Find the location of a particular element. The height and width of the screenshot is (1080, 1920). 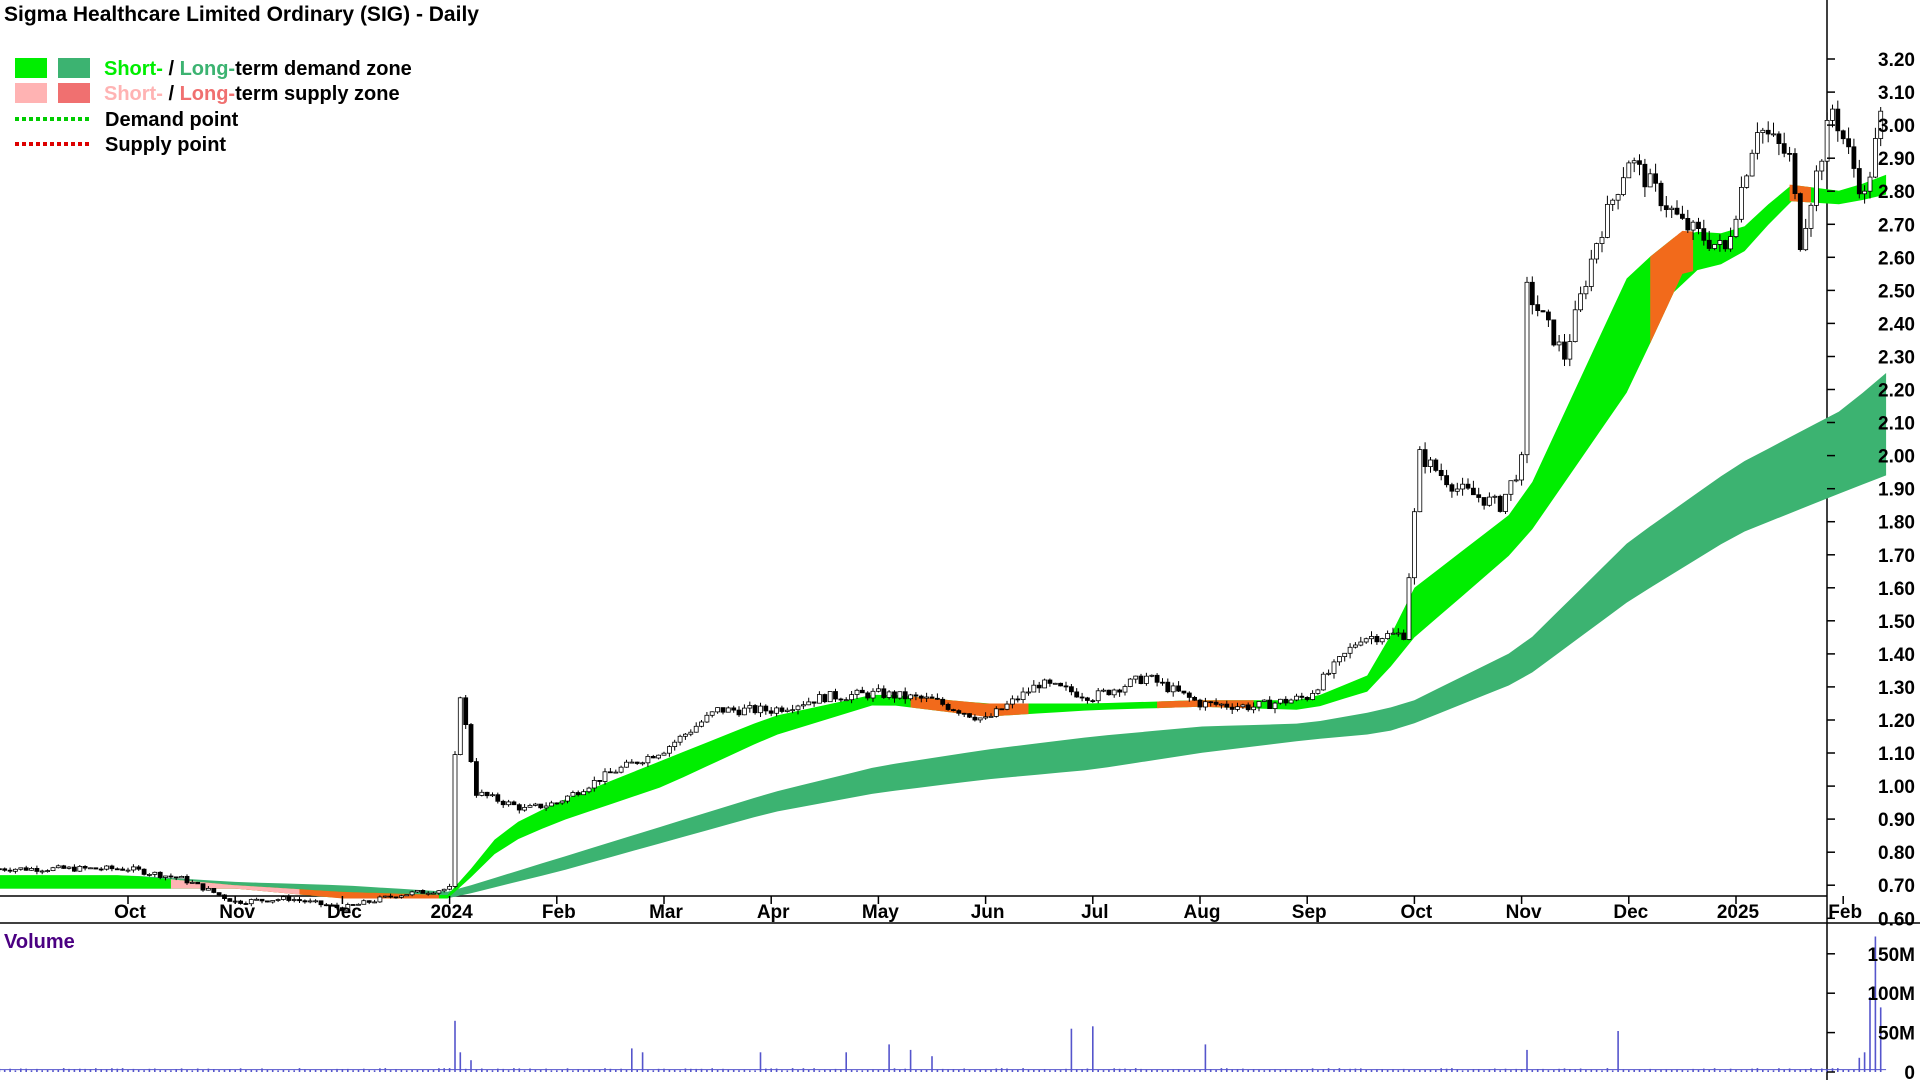

price-tick-label: 0.70 is located at coordinates (1896, 886).